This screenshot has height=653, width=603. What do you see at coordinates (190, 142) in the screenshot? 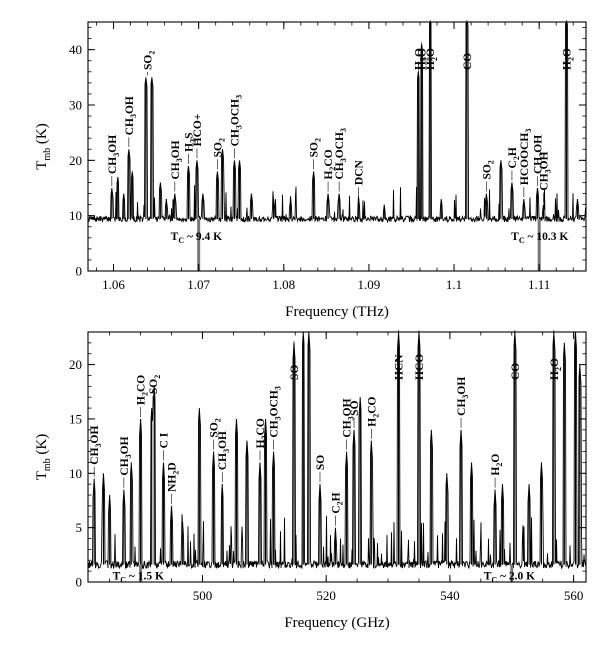
I see `line-annotation-5: H2S` at bounding box center [190, 142].